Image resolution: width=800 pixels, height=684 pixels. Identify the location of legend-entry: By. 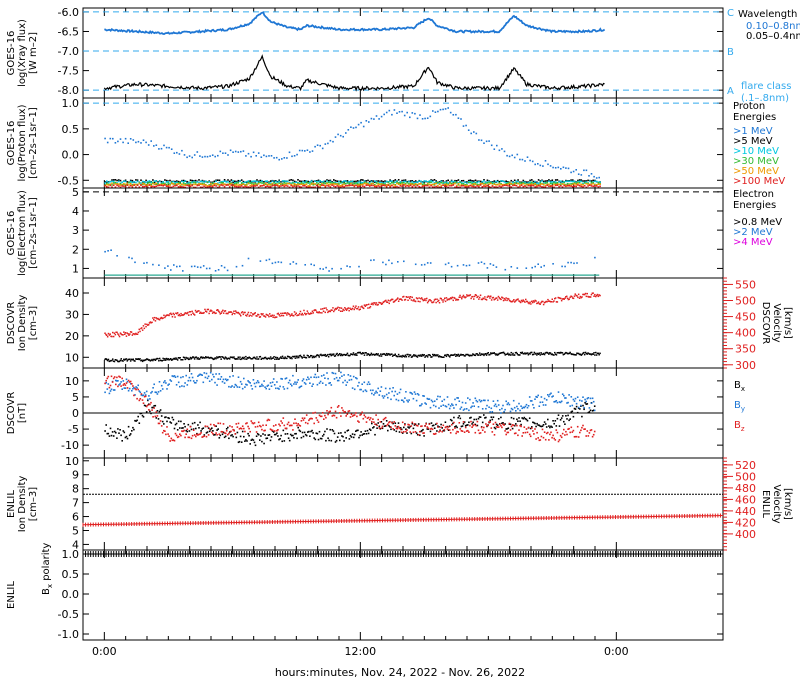
(739, 406).